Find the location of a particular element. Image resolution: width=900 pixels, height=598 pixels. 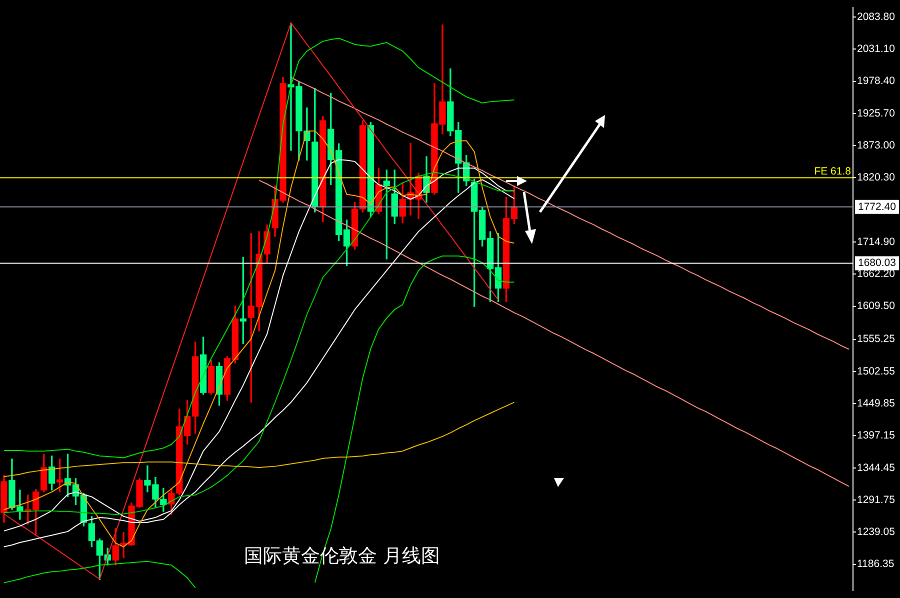

y-tick-label: 2031.10 is located at coordinates (876, 49).